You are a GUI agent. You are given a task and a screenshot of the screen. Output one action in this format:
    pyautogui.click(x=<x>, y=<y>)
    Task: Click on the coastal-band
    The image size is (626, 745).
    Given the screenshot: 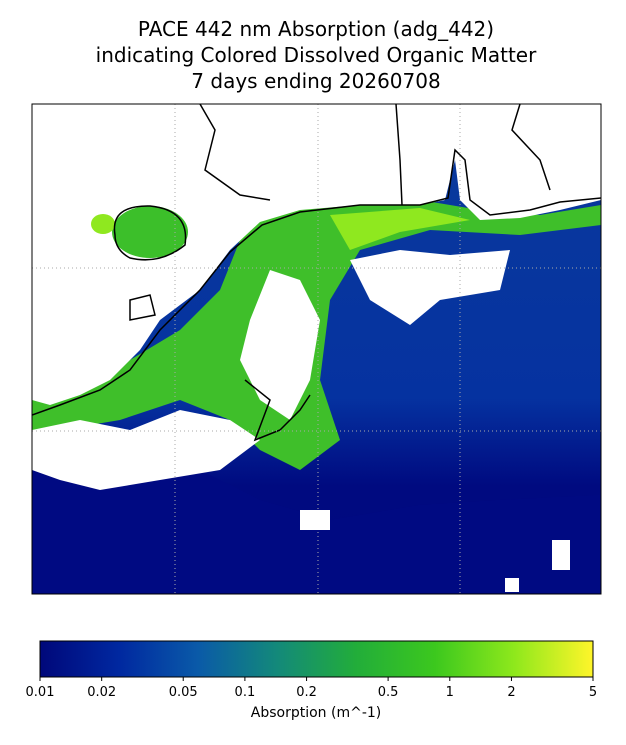 What is the action you would take?
    pyautogui.click(x=400, y=229)
    